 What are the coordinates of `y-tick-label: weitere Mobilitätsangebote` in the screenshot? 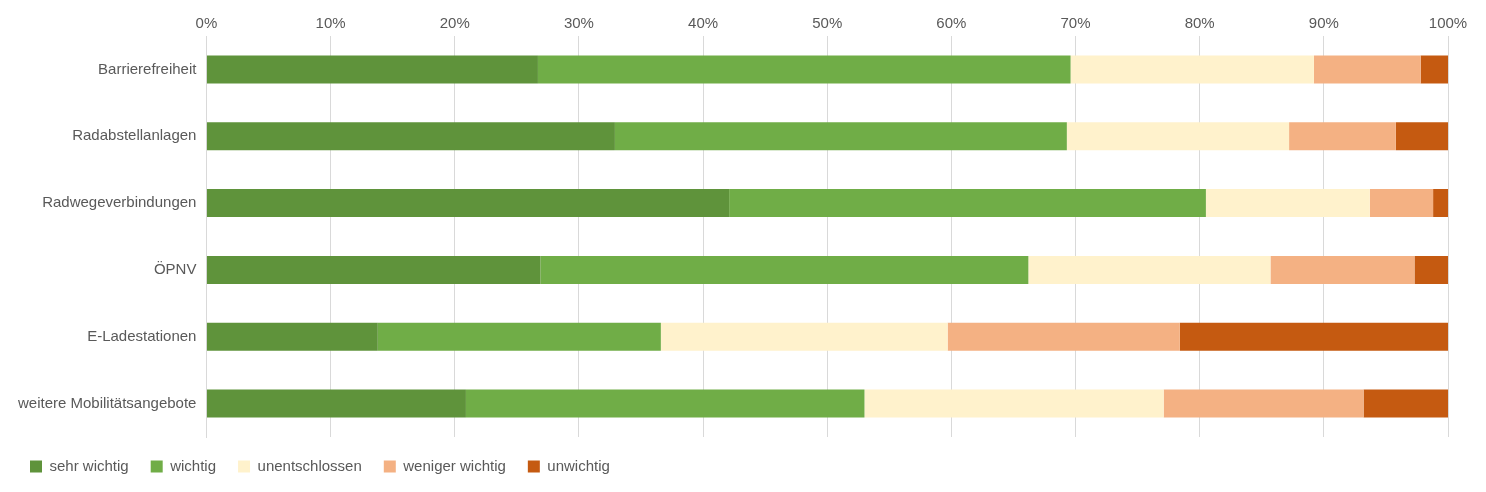 It's located at (106, 402).